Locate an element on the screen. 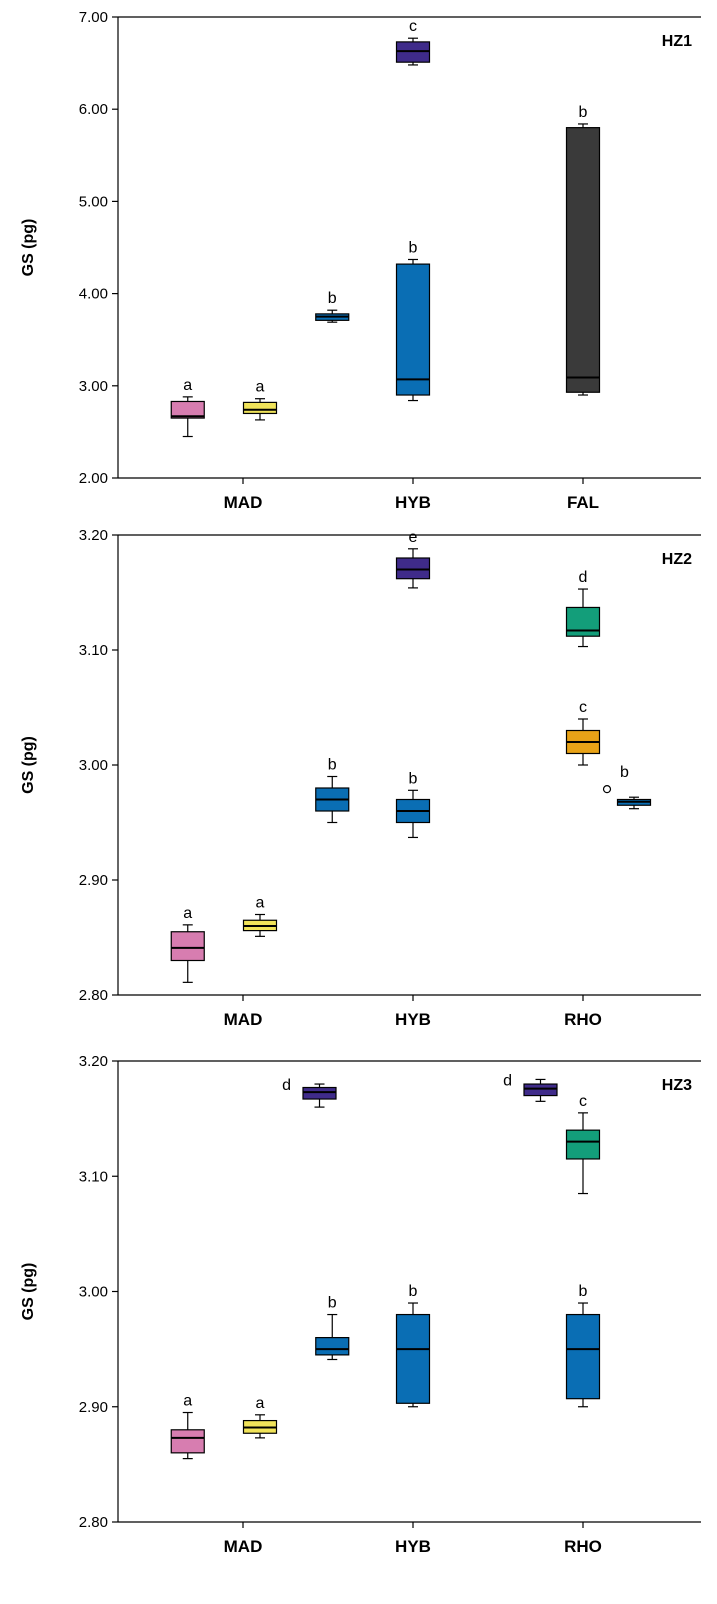 The width and height of the screenshot is (717, 1604). panel-title: HZ1 is located at coordinates (677, 41).